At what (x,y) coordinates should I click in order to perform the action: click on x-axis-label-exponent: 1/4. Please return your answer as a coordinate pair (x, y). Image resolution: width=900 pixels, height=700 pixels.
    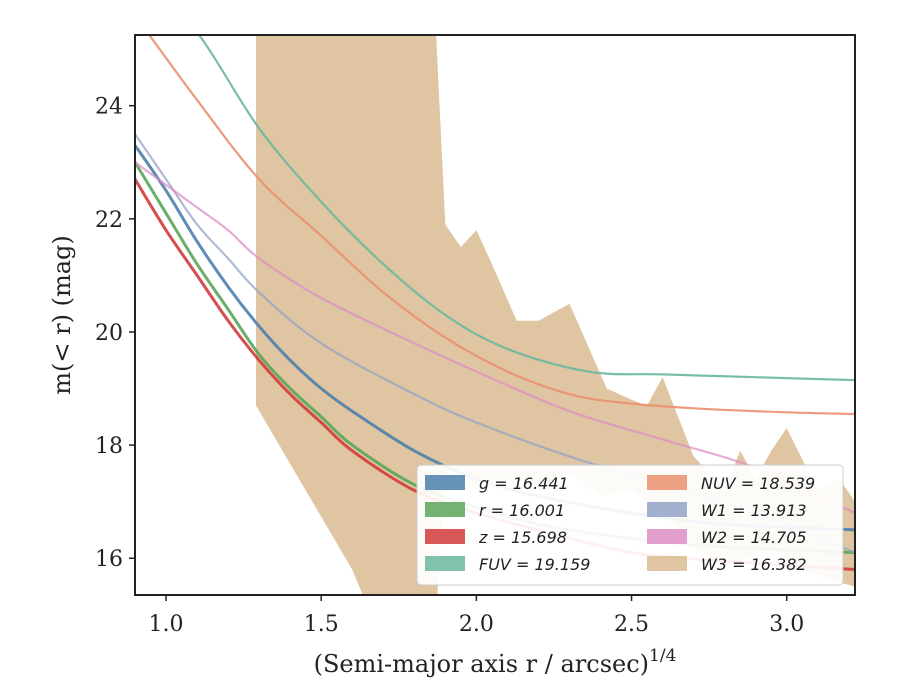
    Looking at the image, I should click on (662, 656).